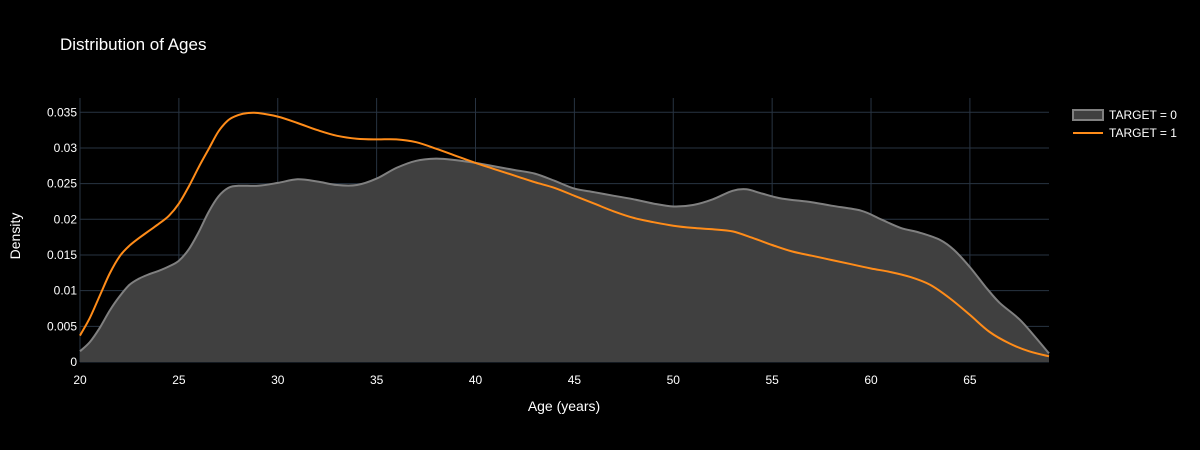 The width and height of the screenshot is (1200, 450). What do you see at coordinates (62, 112) in the screenshot?
I see `y-tick-label: 0.035` at bounding box center [62, 112].